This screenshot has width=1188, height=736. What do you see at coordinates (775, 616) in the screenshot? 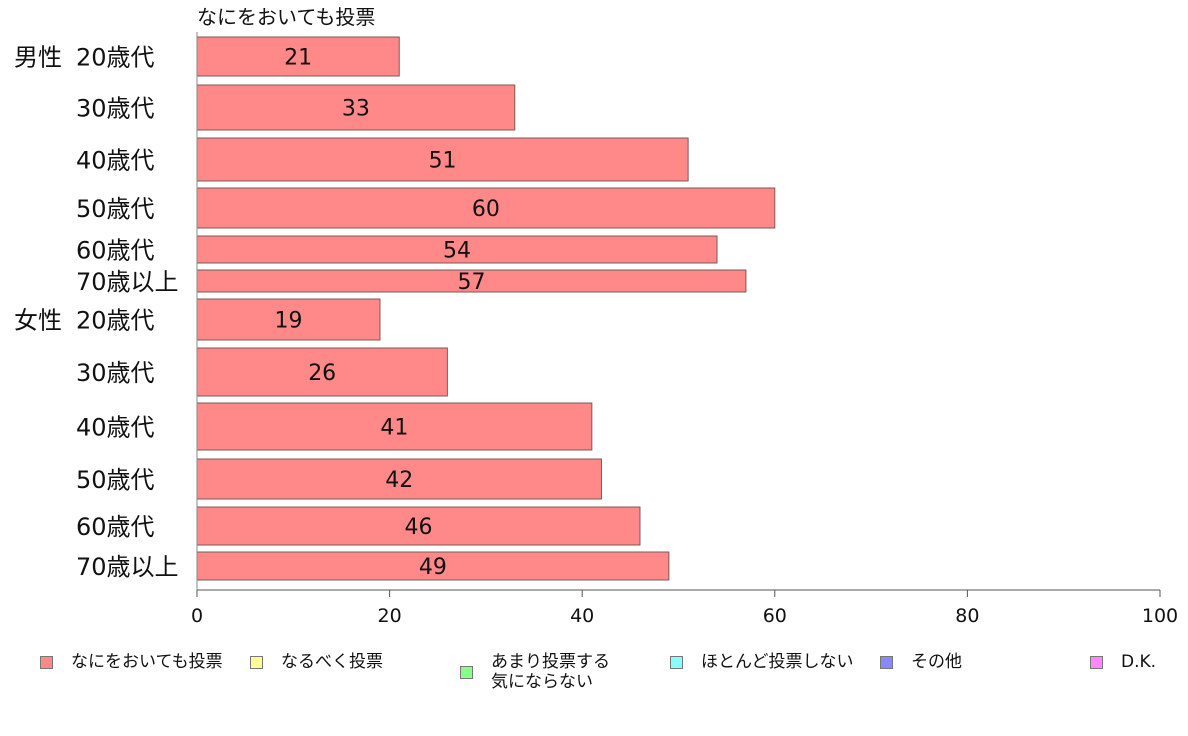
I see `x-tick-label: 60` at bounding box center [775, 616].